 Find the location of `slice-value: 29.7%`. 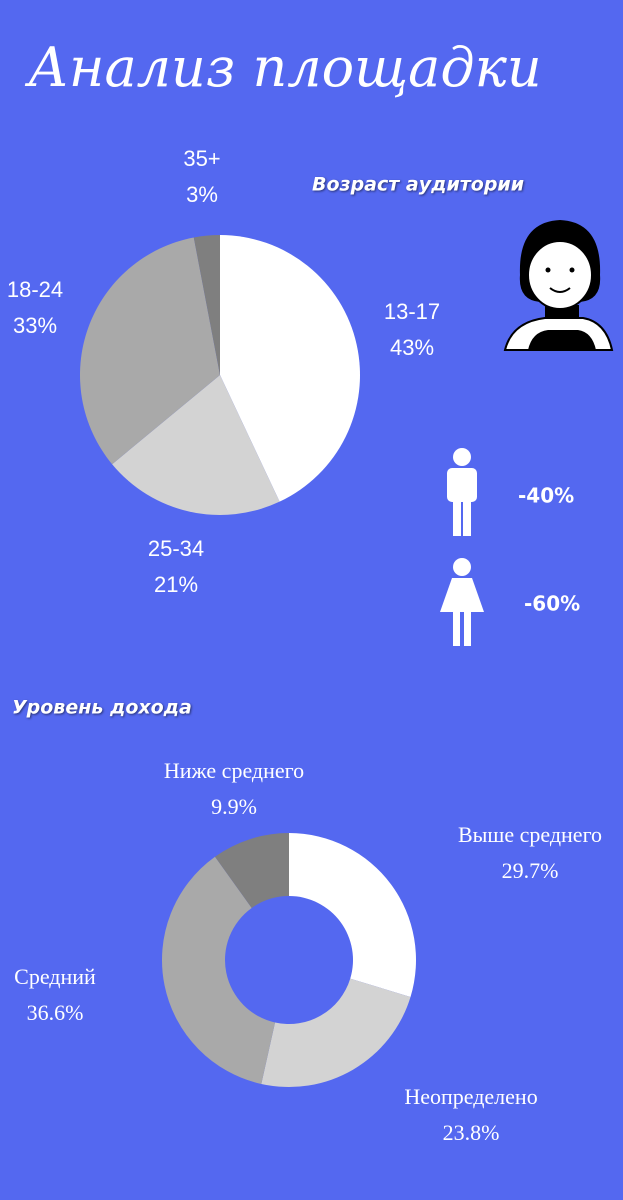

slice-value: 29.7% is located at coordinates (530, 870).